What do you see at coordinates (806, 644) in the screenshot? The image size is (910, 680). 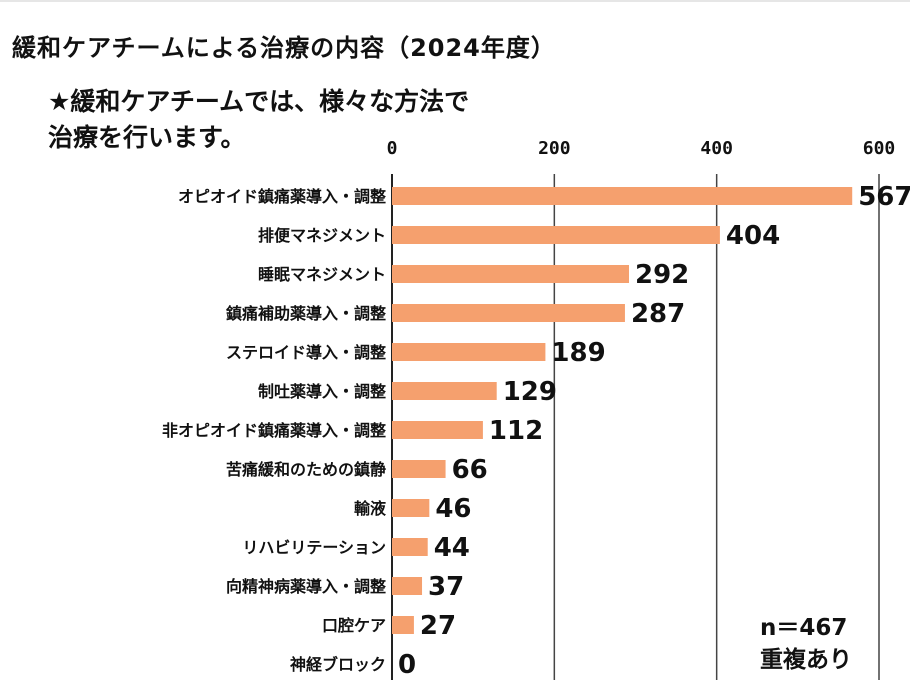 I see `sample-note: n＝467 重複あり` at bounding box center [806, 644].